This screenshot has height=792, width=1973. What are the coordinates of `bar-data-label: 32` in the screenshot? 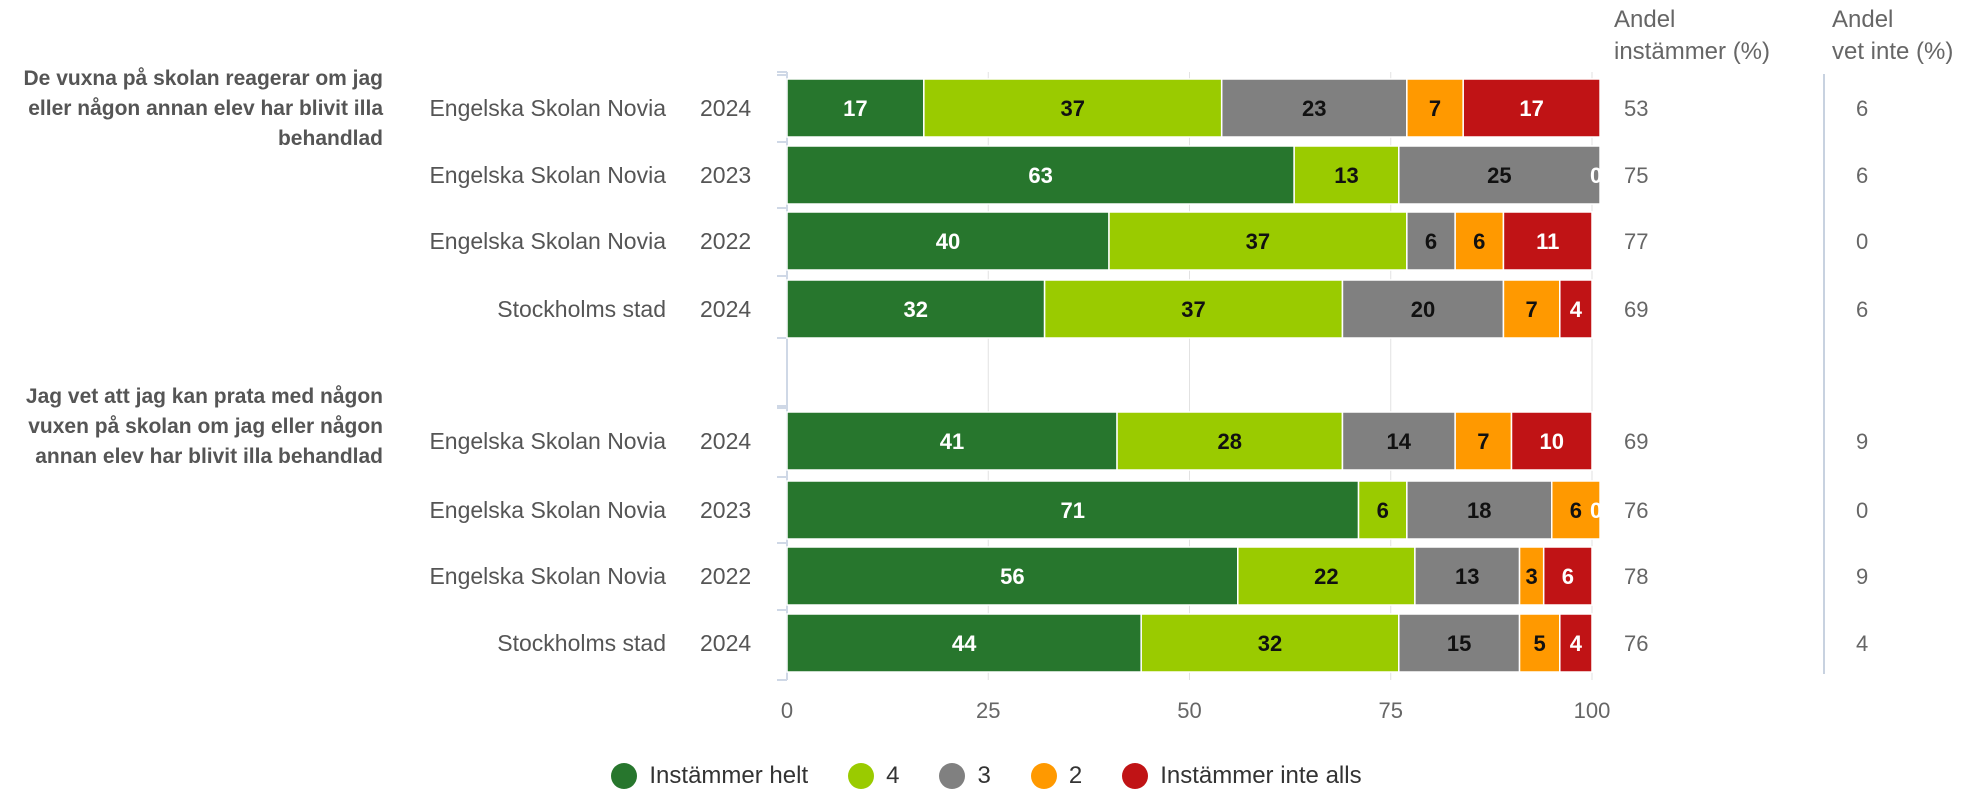 It's located at (916, 309).